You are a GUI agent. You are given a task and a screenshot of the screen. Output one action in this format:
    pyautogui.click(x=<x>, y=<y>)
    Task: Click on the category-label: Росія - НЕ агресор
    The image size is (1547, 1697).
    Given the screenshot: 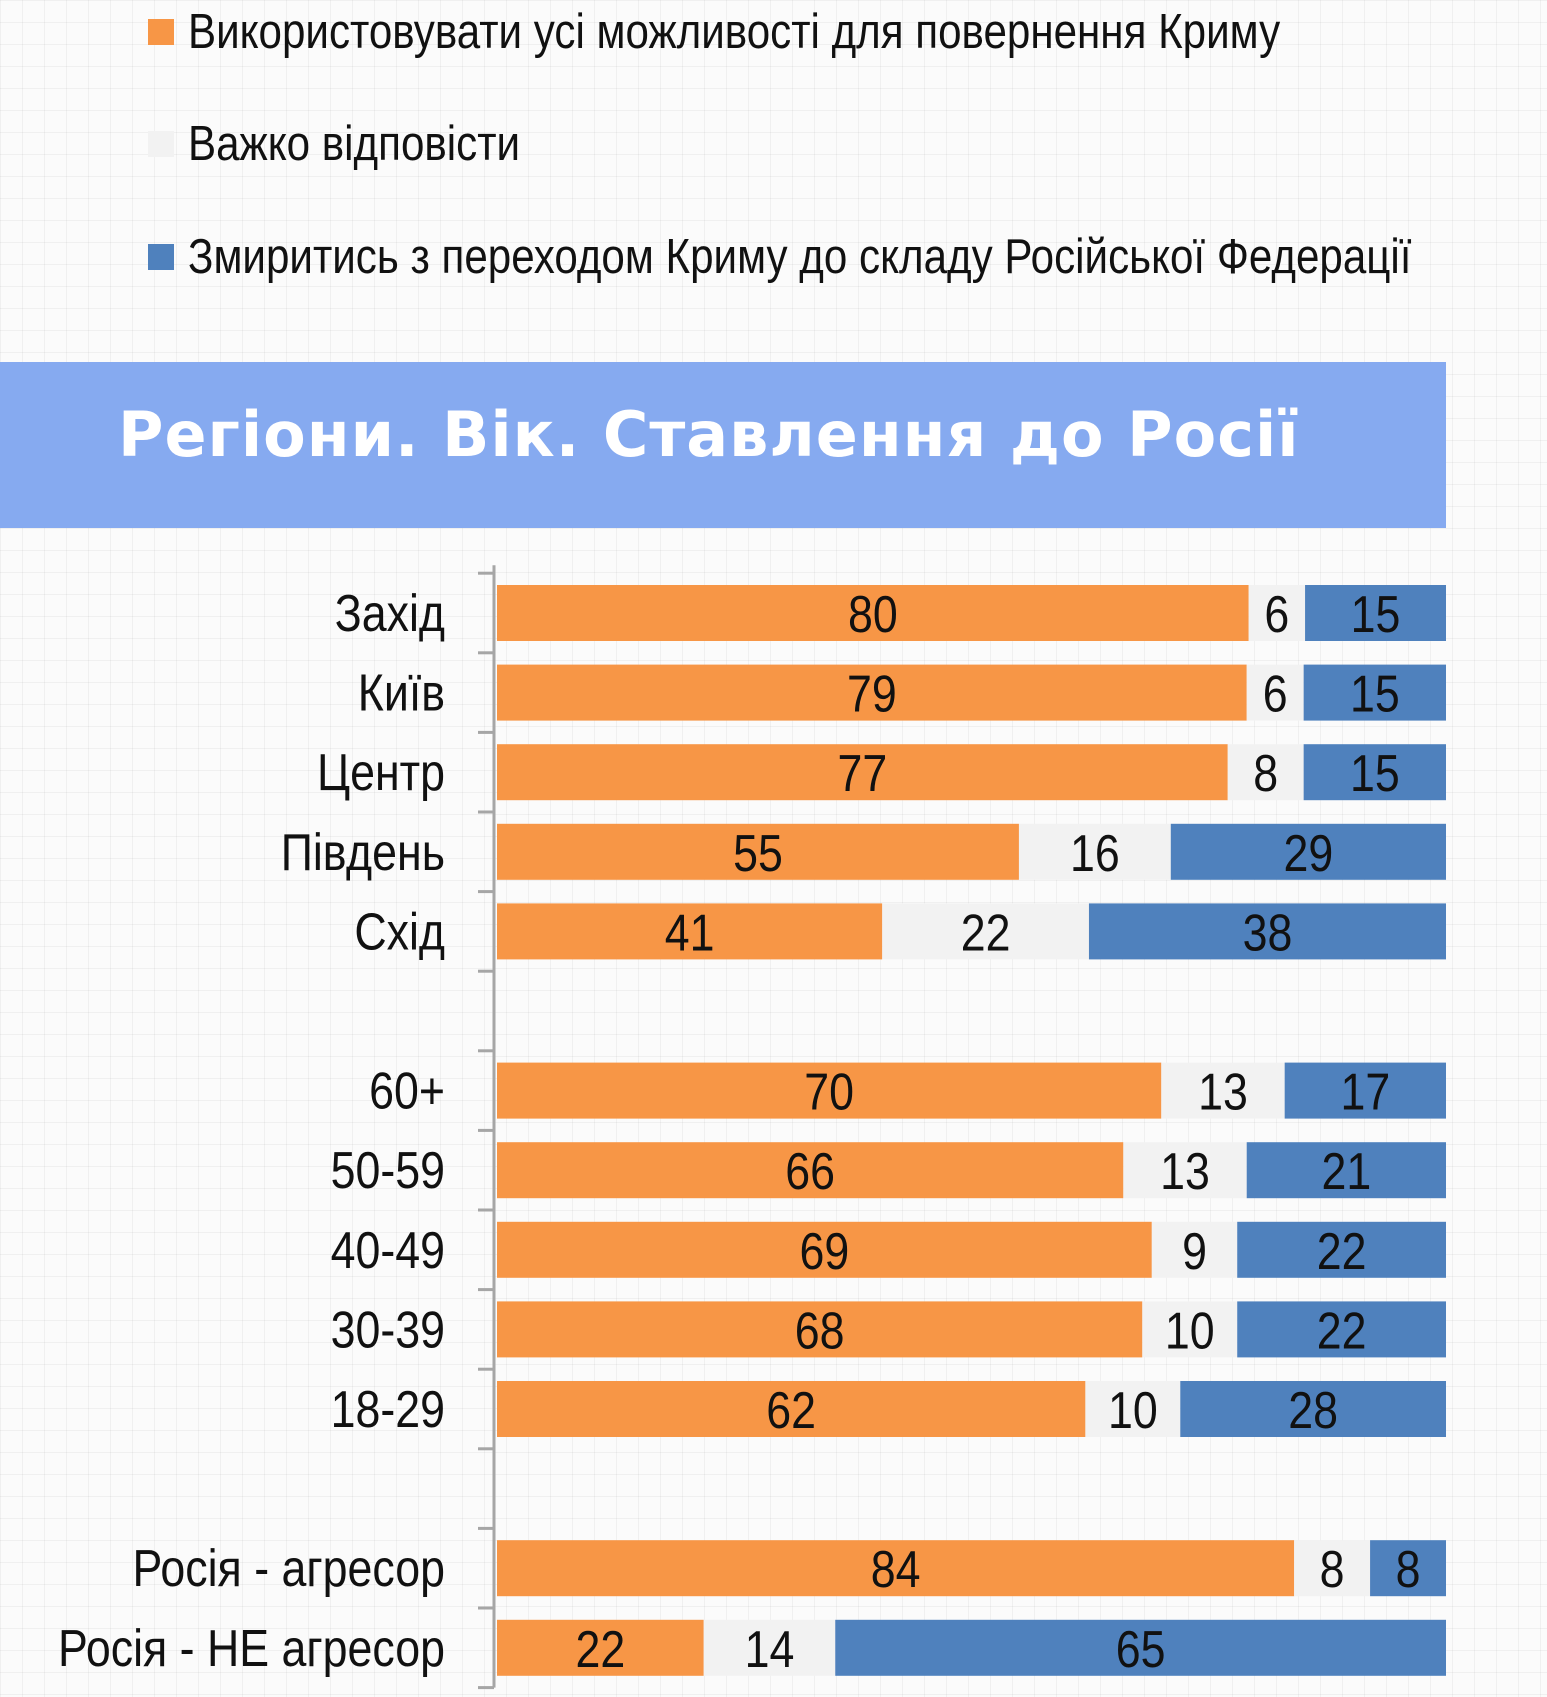 What is the action you would take?
    pyautogui.click(x=251, y=1649)
    